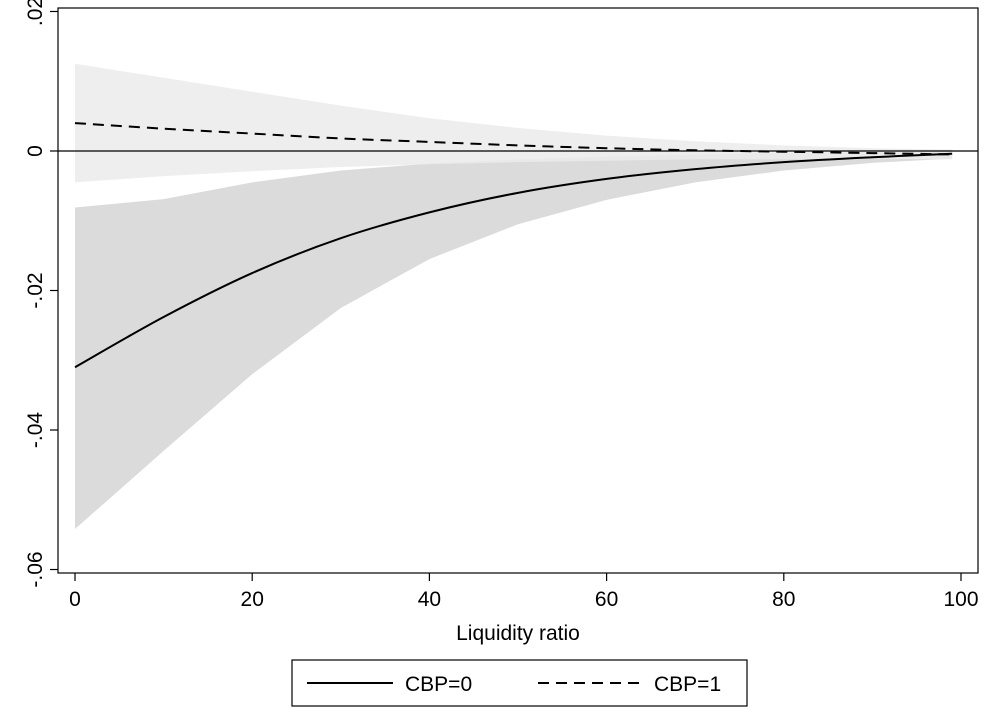  I want to click on y-tick-label: 0, so click(35, 151).